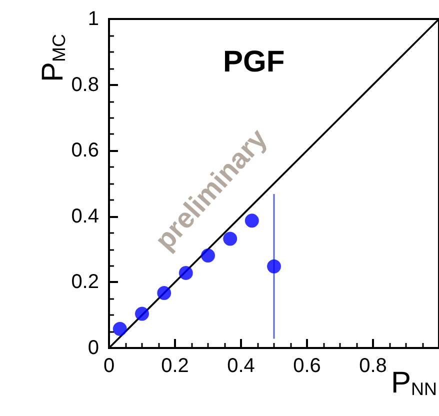 This screenshot has width=439, height=416. I want to click on x-tick-label: 0.6, so click(307, 366).